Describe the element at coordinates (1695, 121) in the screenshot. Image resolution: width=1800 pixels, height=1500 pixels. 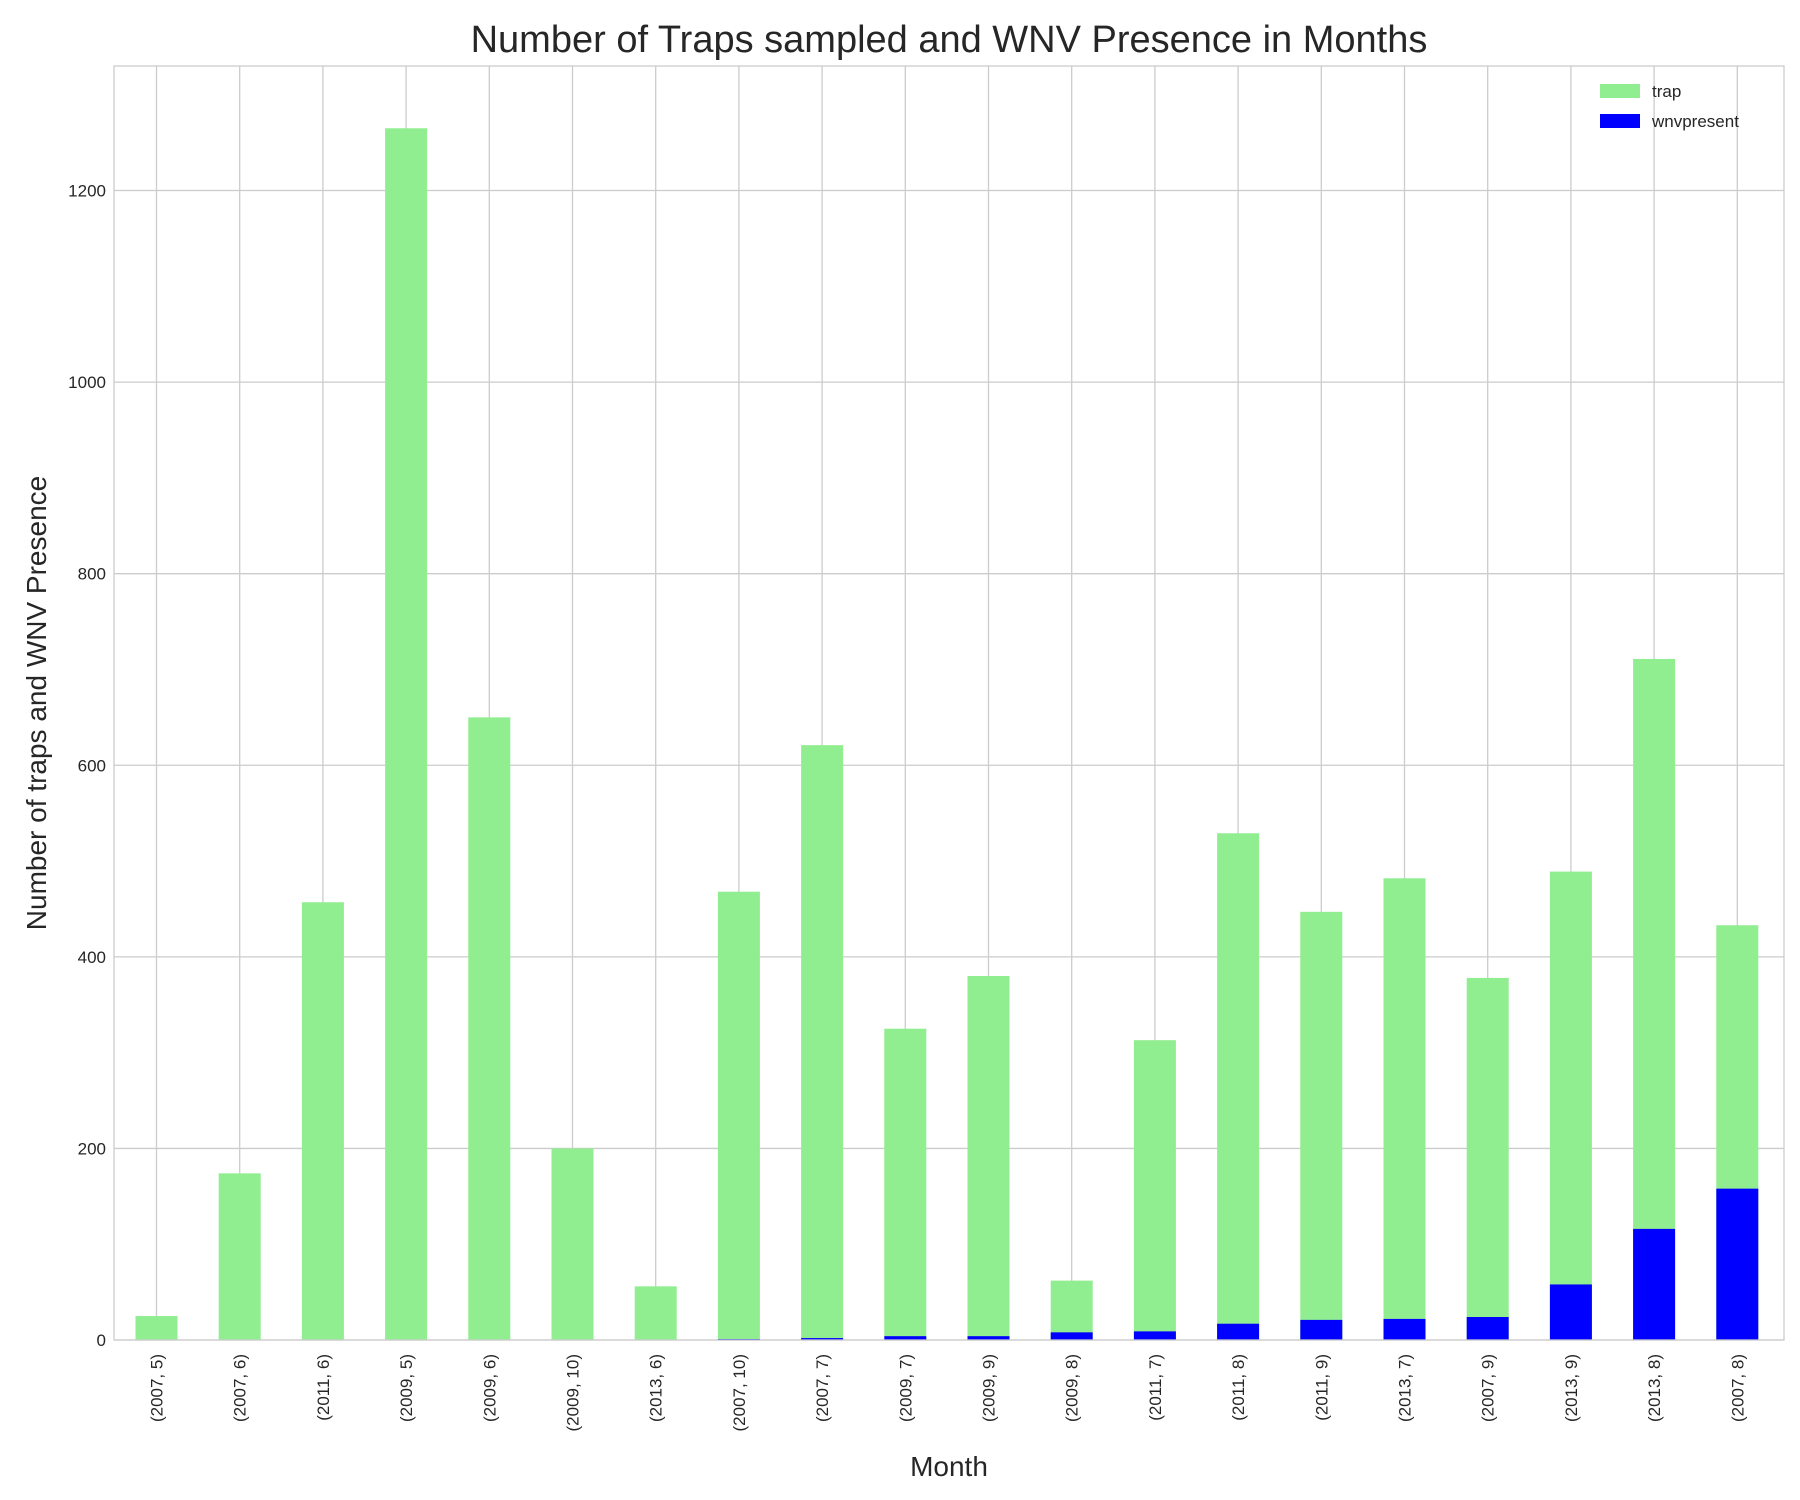
I see `legend-label-wnvpresent: wnvpresent` at that location.